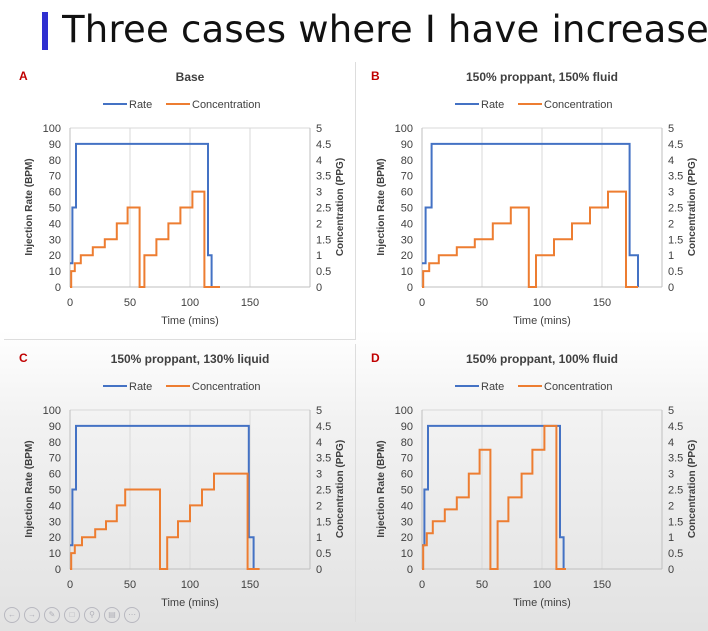  What do you see at coordinates (671, 443) in the screenshot?
I see `y2-tick-label: 4` at bounding box center [671, 443].